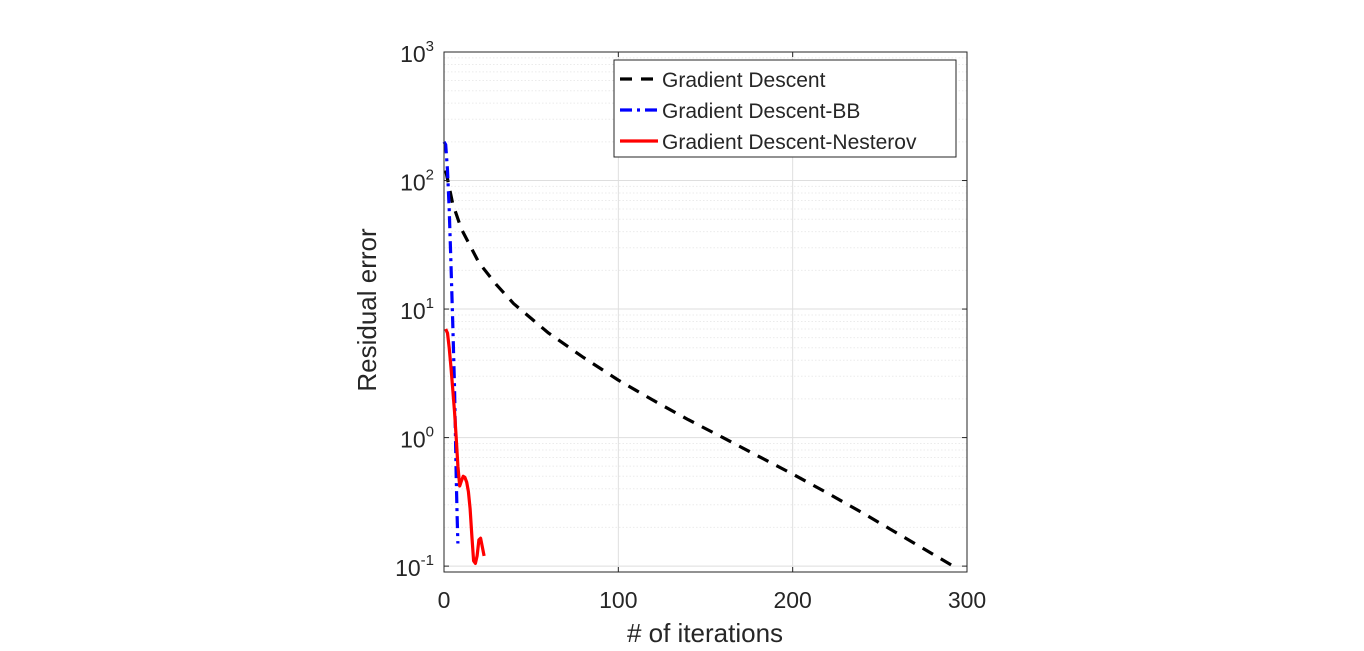  What do you see at coordinates (367, 310) in the screenshot?
I see `y-axis-label: Residual error` at bounding box center [367, 310].